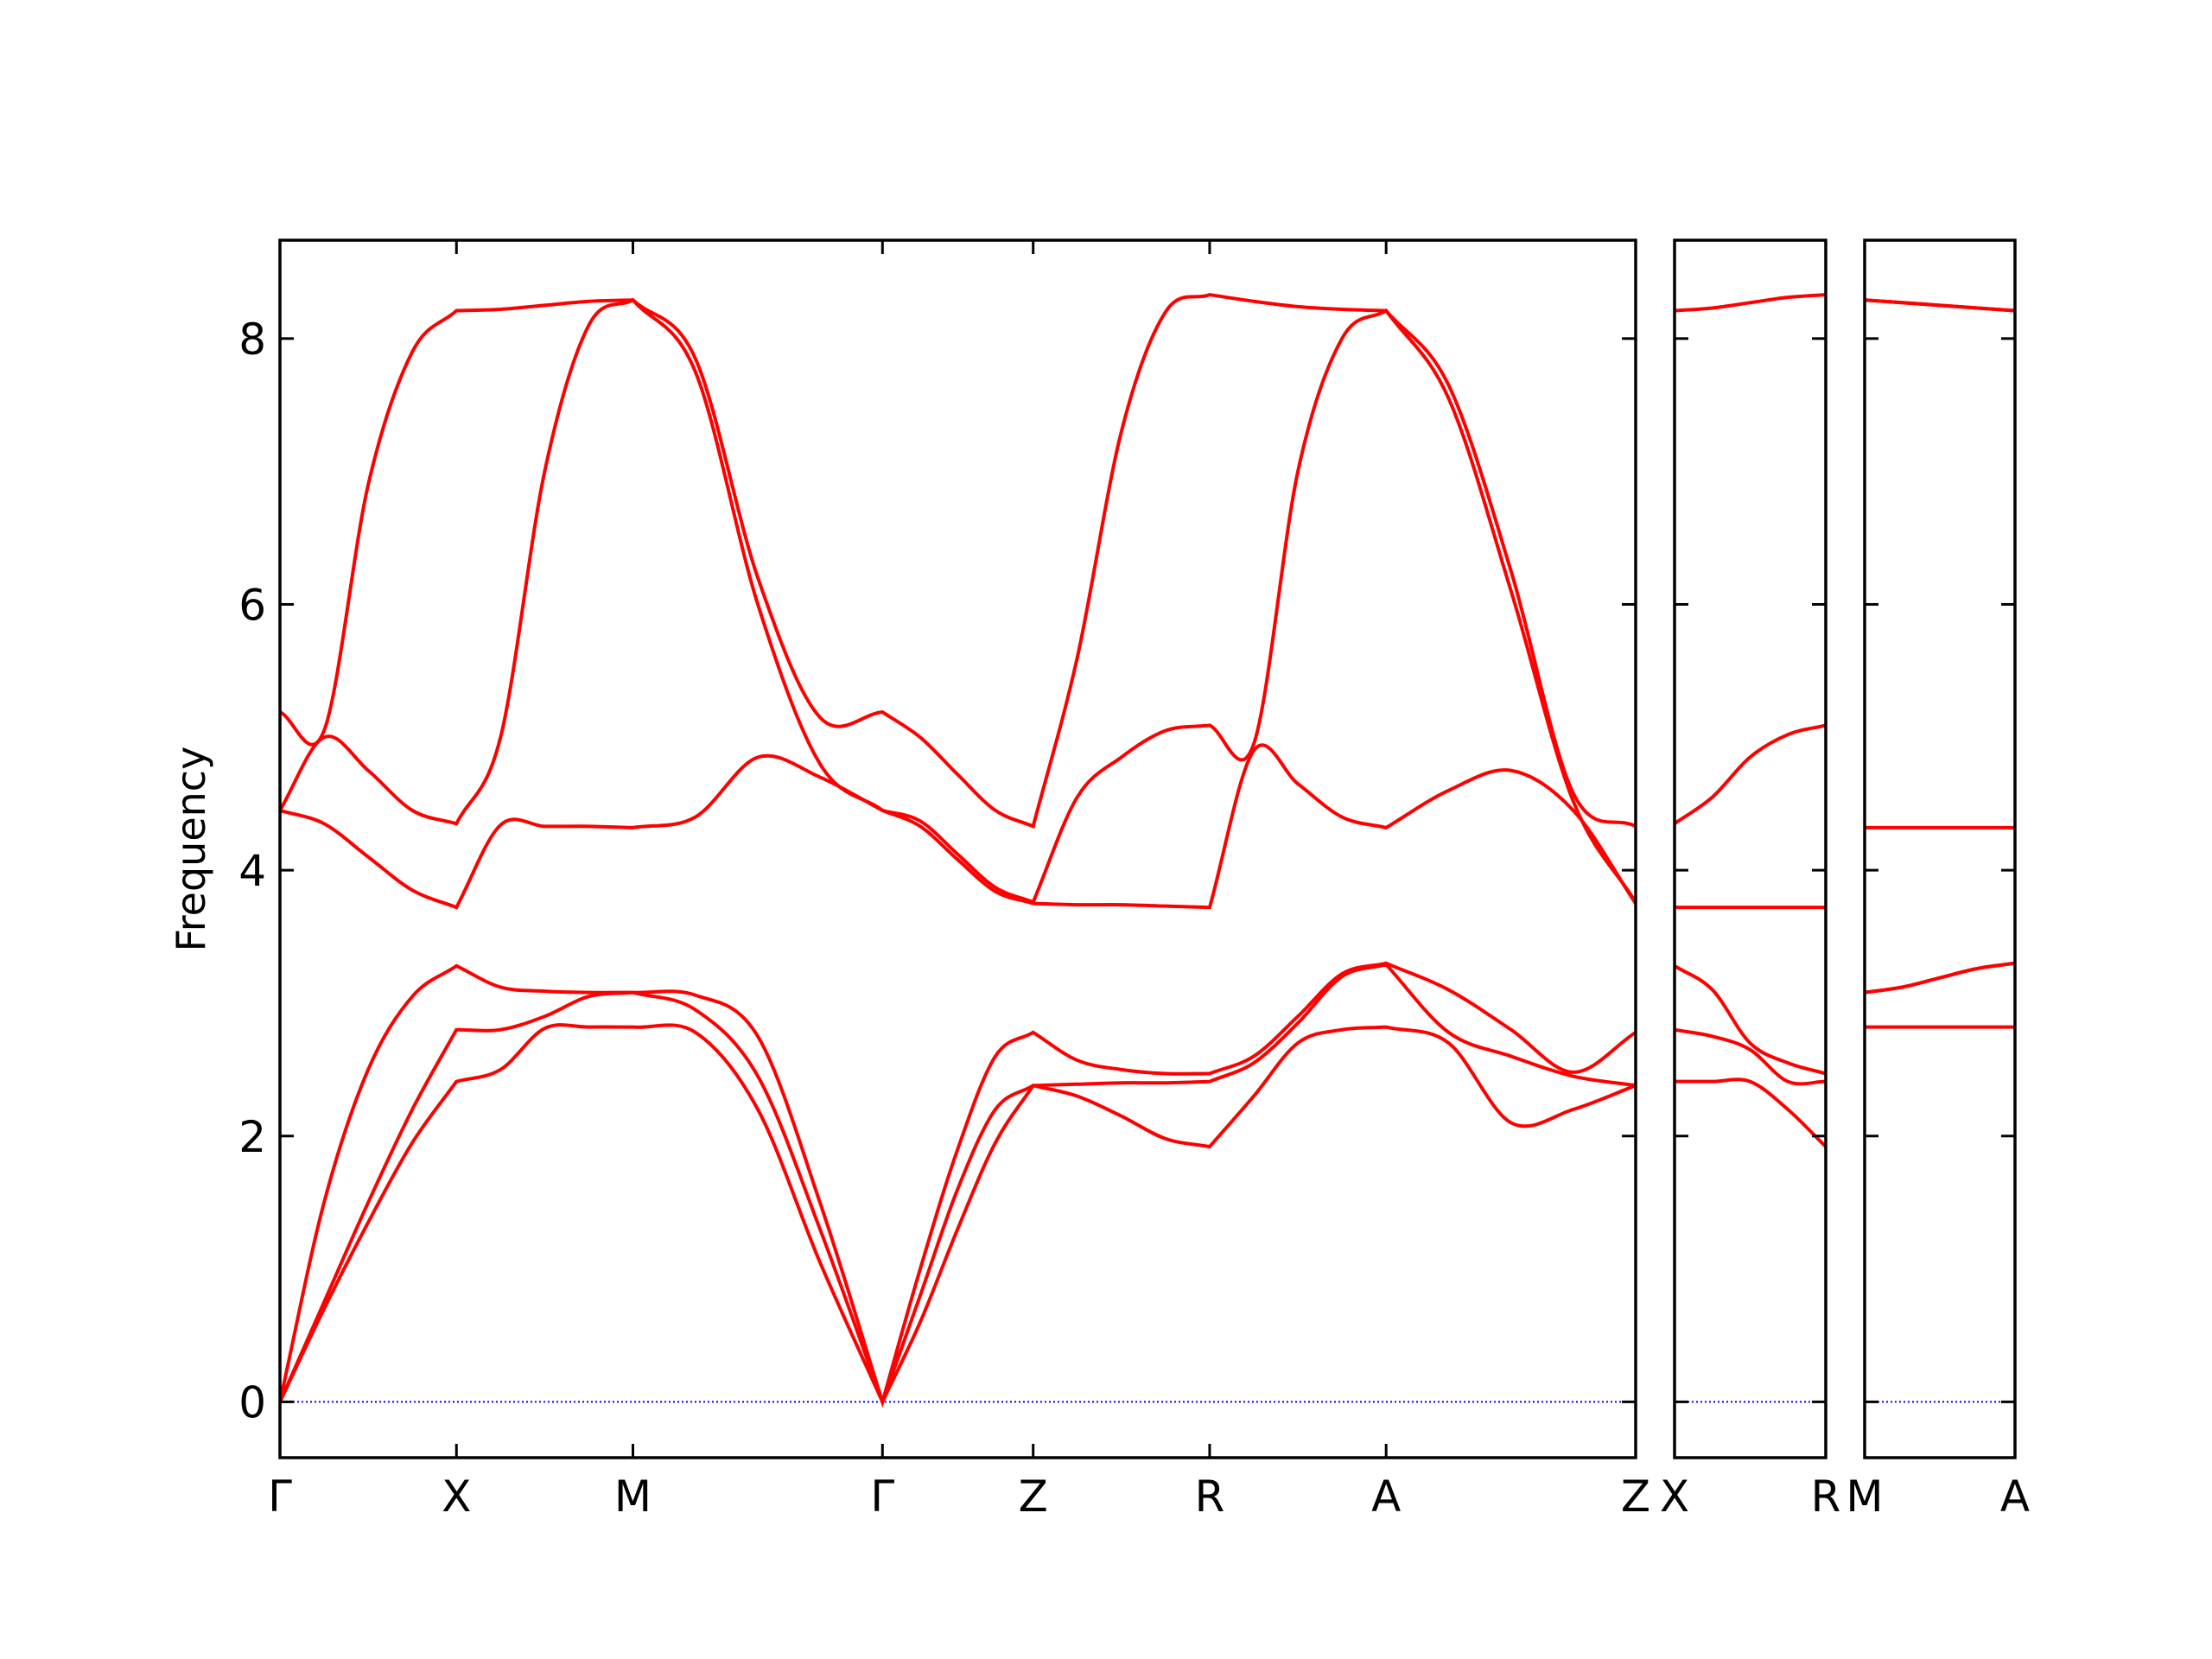  I want to click on y-tick-label: 2, so click(252, 1137).